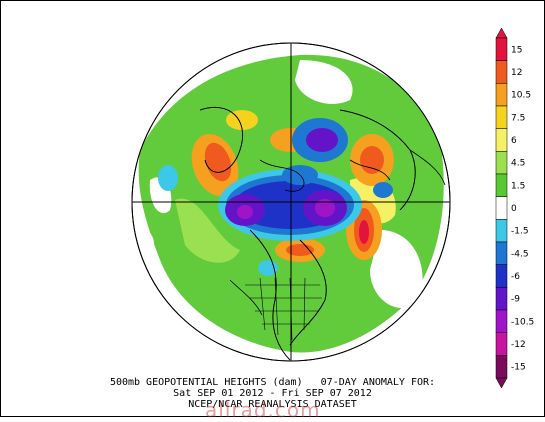 Image resolution: width=545 pixels, height=422 pixels. What do you see at coordinates (522, 322) in the screenshot?
I see `colorbar-label: -10.5` at bounding box center [522, 322].